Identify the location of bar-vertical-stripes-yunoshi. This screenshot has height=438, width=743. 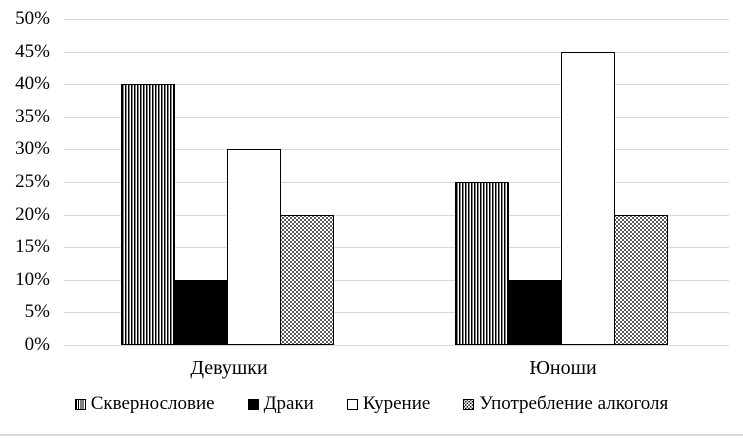
(482, 263).